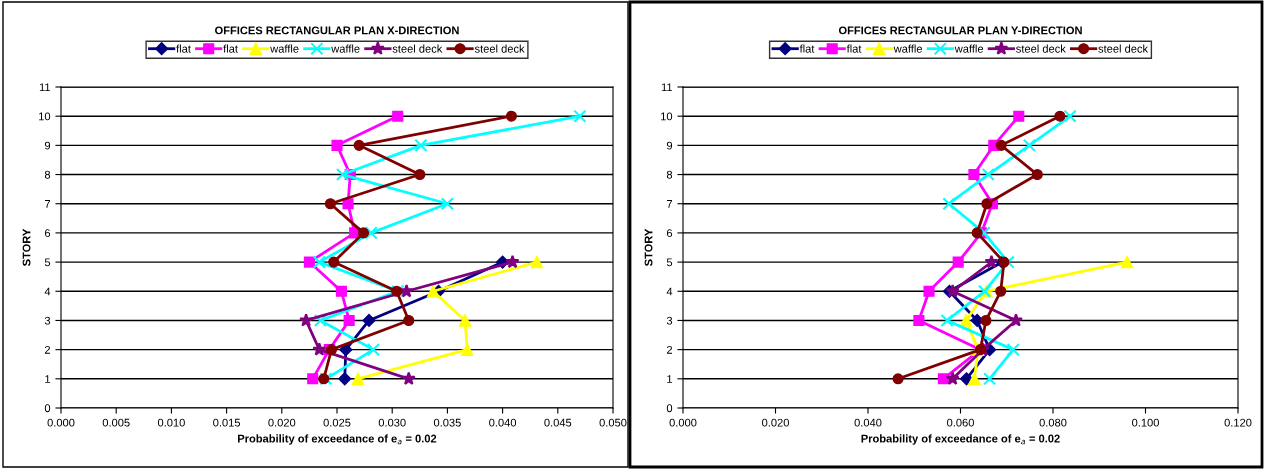 This screenshot has width=1265, height=469. Describe the element at coordinates (960, 30) in the screenshot. I see `chart-title: OFFICES RECTANGULAR PLAN Y-DIRECTION` at that location.